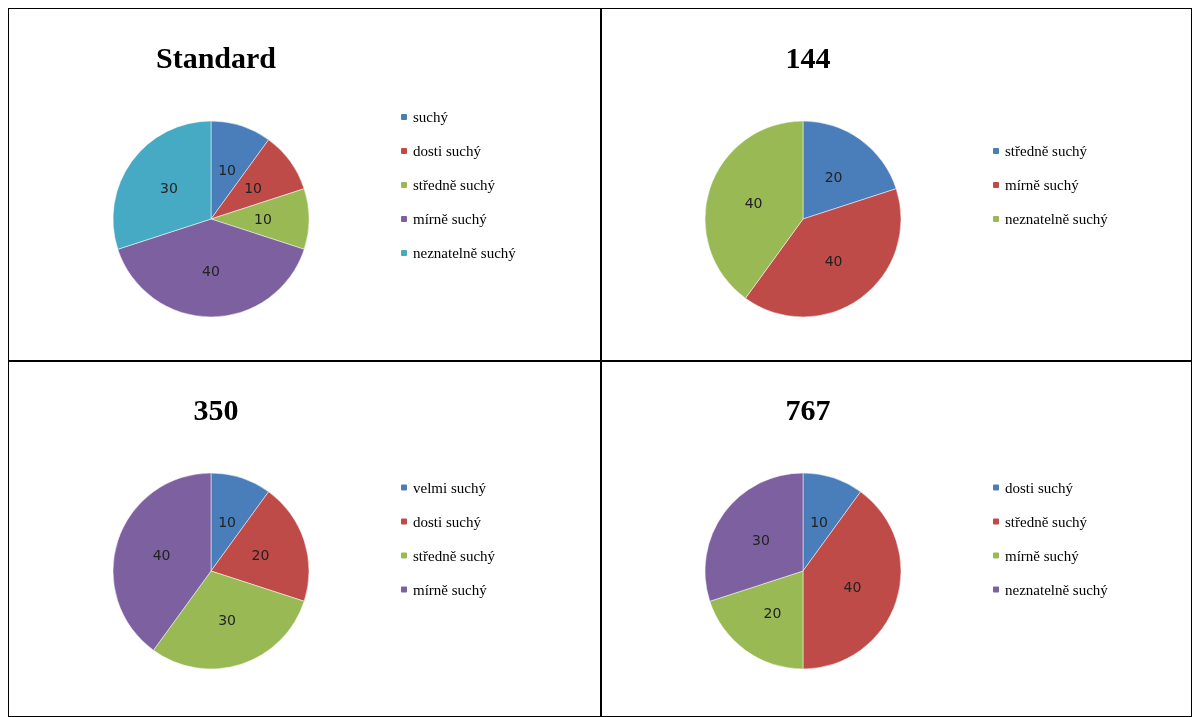  Describe the element at coordinates (808, 409) in the screenshot. I see `chart-title: 767` at that location.